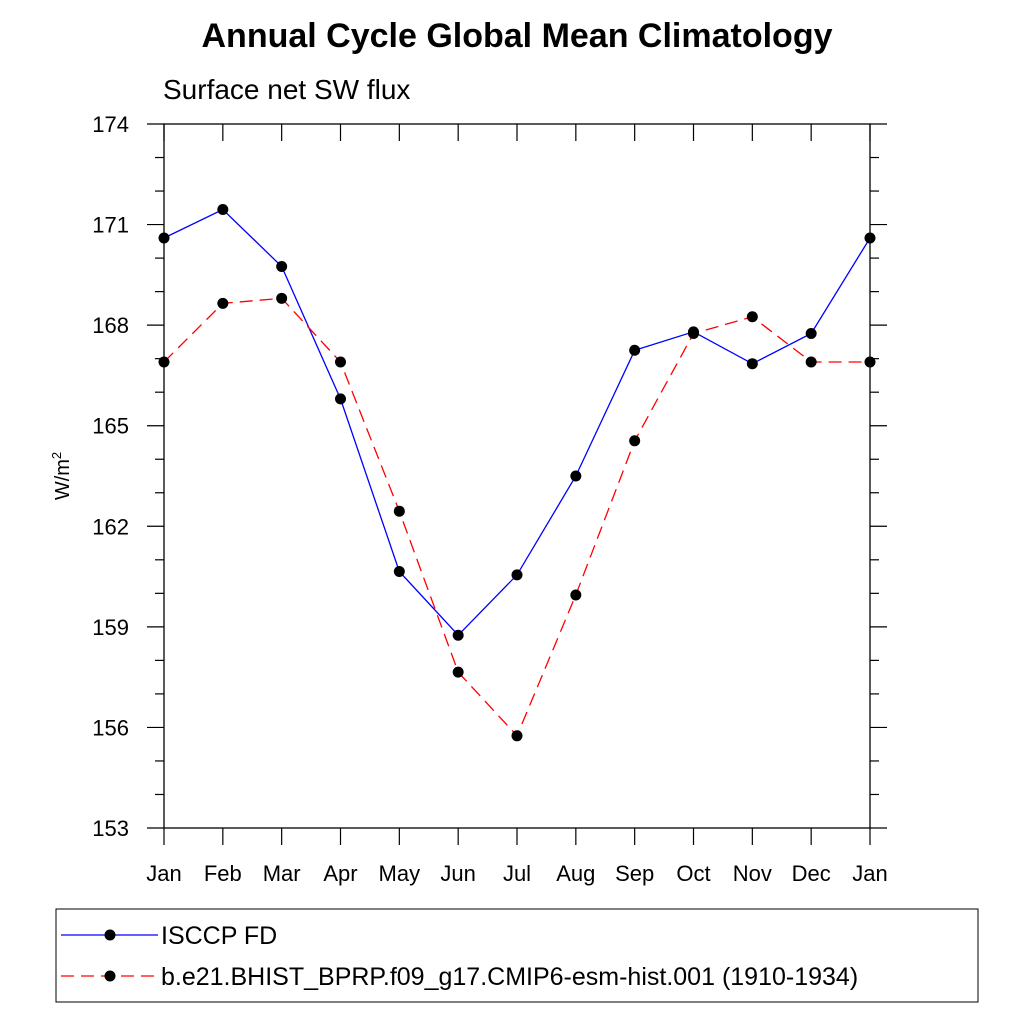  What do you see at coordinates (752, 873) in the screenshot?
I see `x-tick-label: Nov` at bounding box center [752, 873].